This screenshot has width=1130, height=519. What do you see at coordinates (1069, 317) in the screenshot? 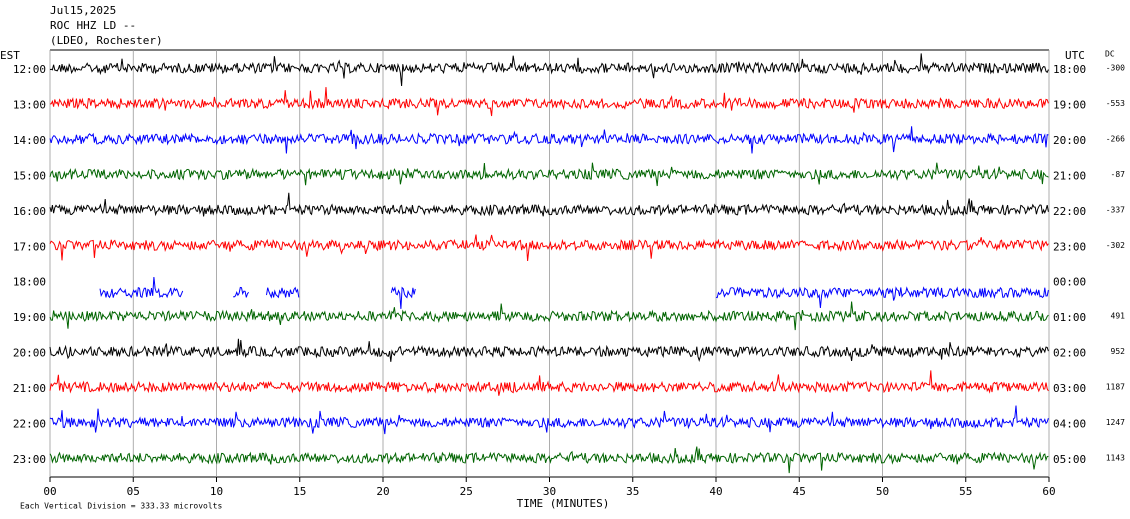
I see `utc-label: 01:00` at bounding box center [1069, 317].